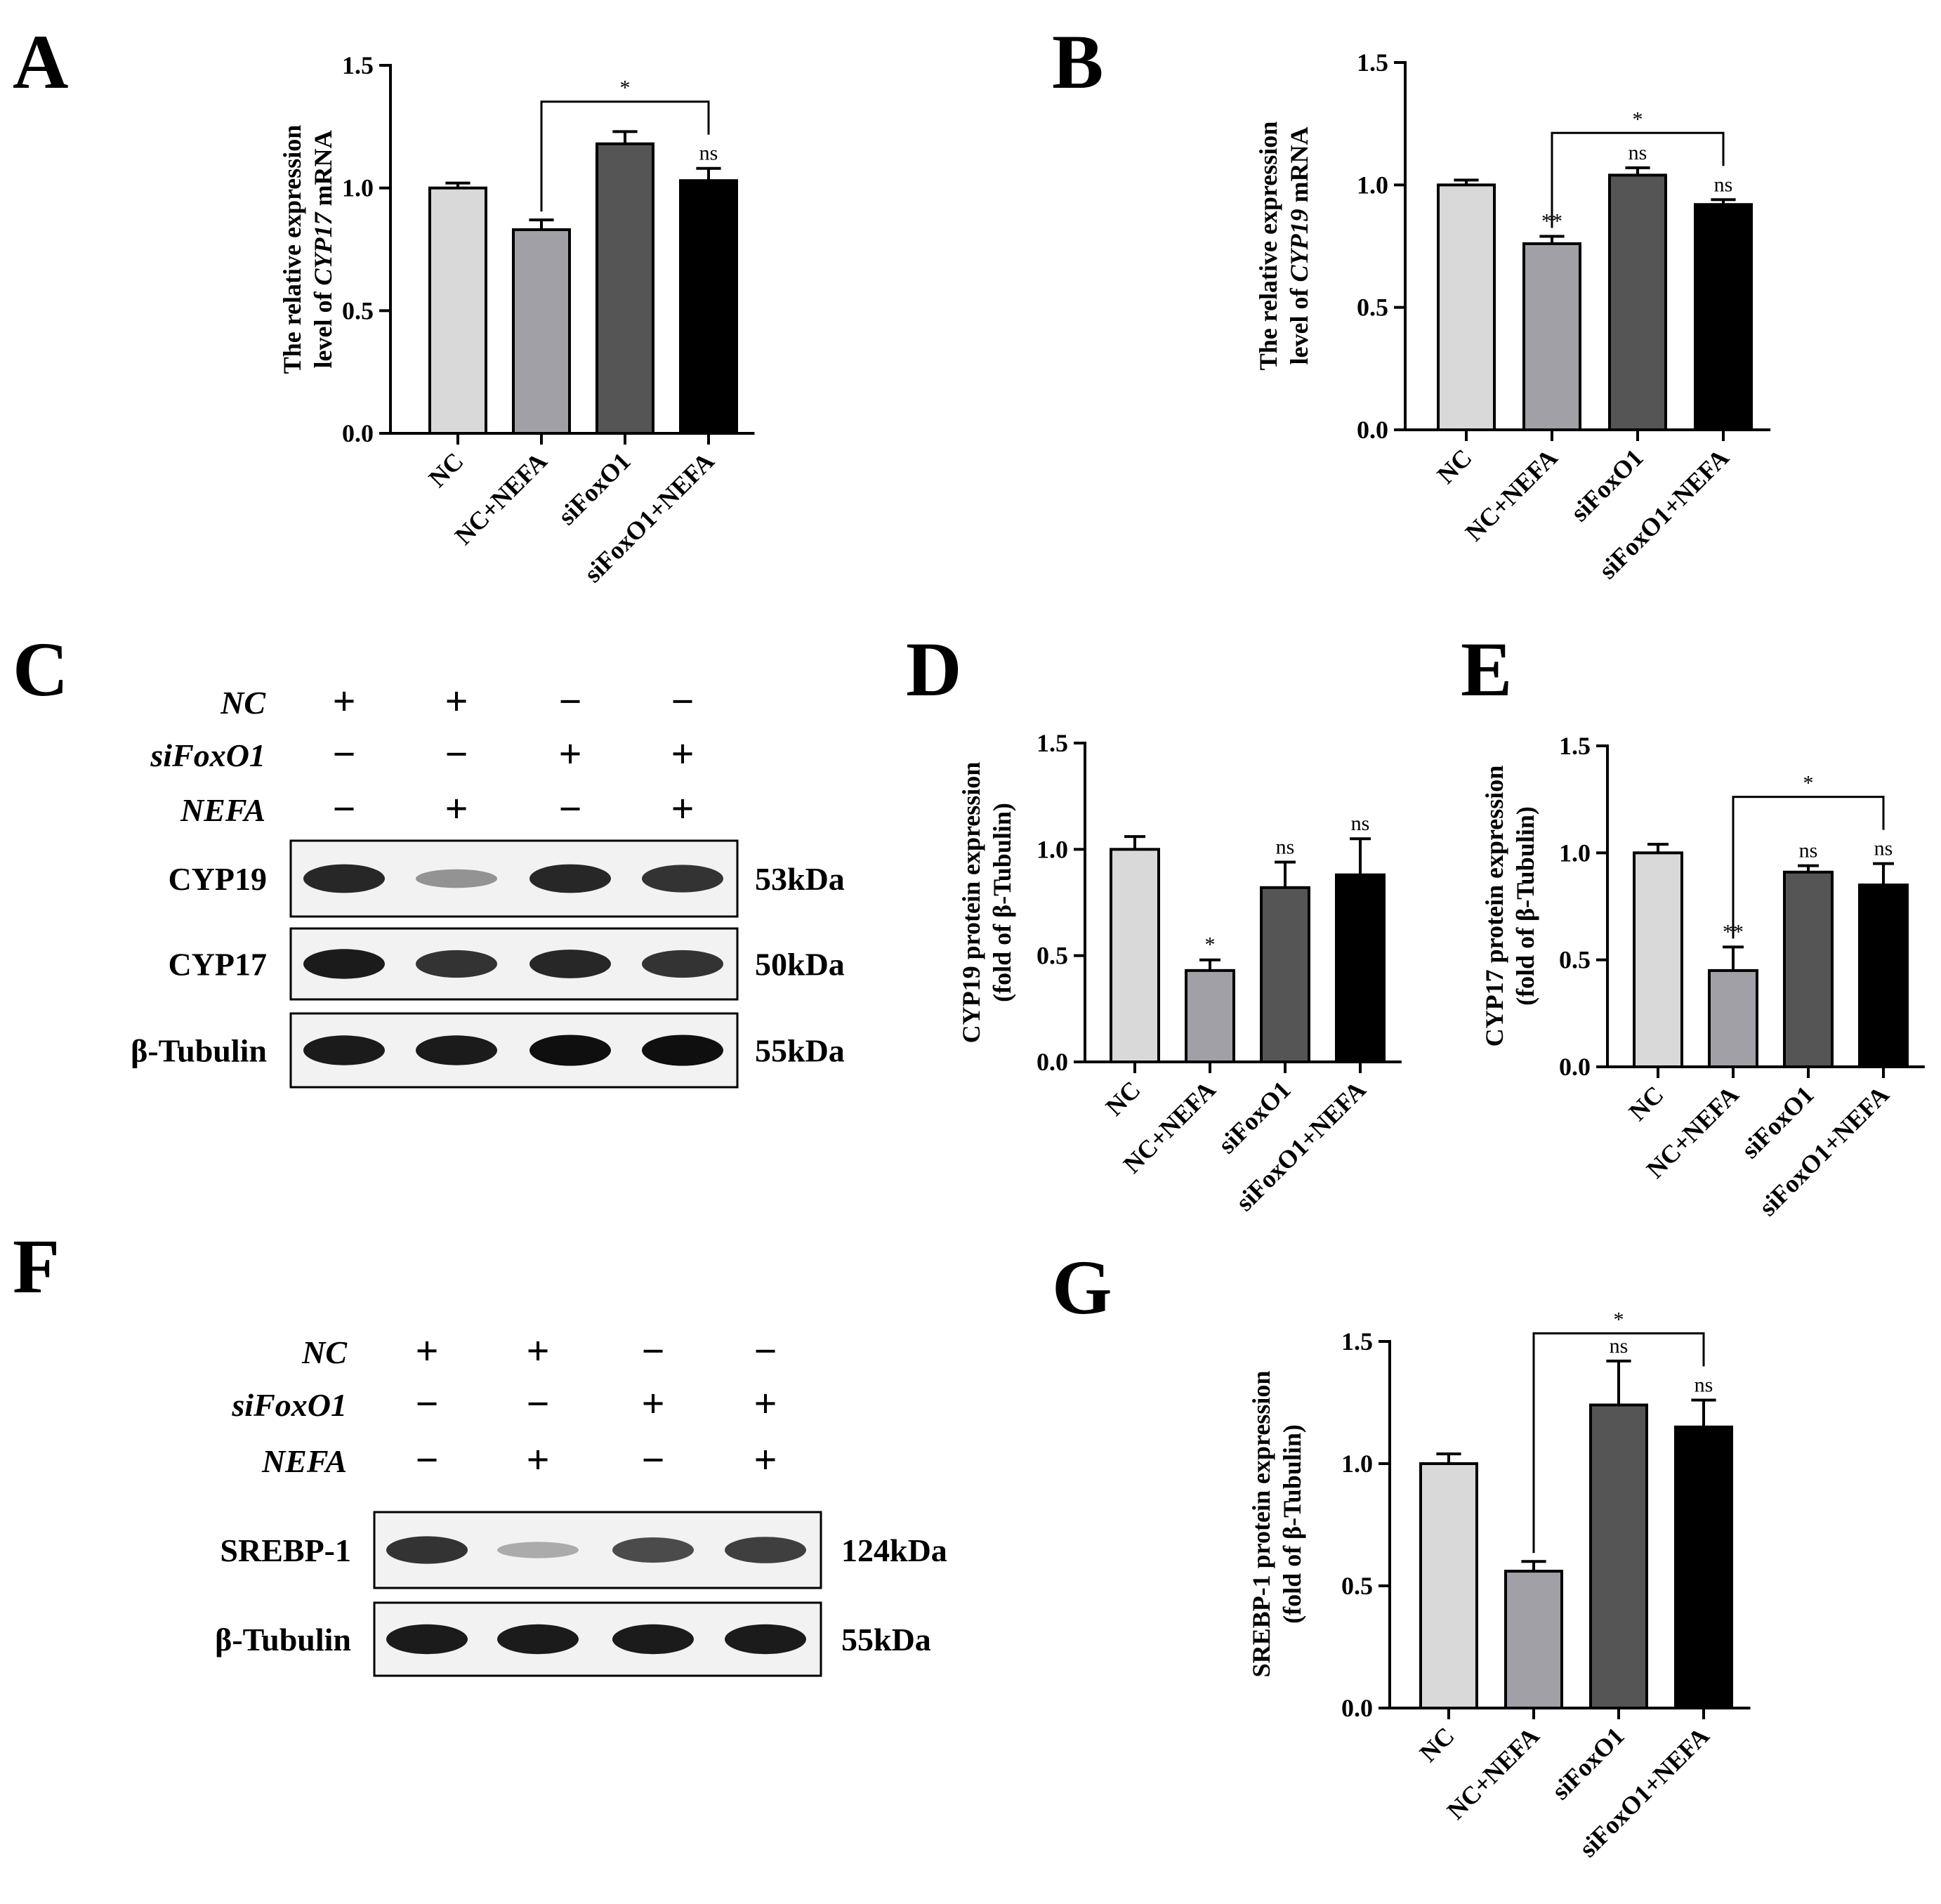 This screenshot has height=1904, width=1941. What do you see at coordinates (36, 1266) in the screenshot?
I see `panel-letter-f: F` at bounding box center [36, 1266].